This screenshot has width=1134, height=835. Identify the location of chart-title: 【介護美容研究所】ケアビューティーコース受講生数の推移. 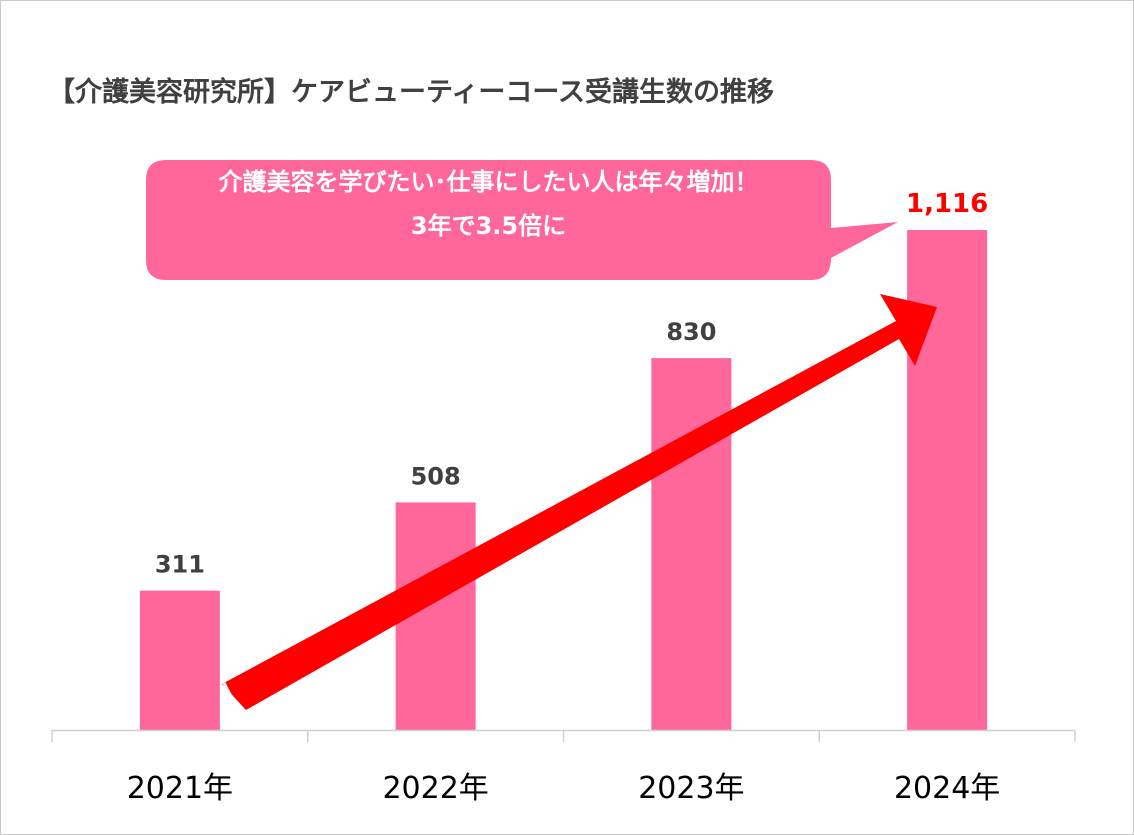
(411, 92).